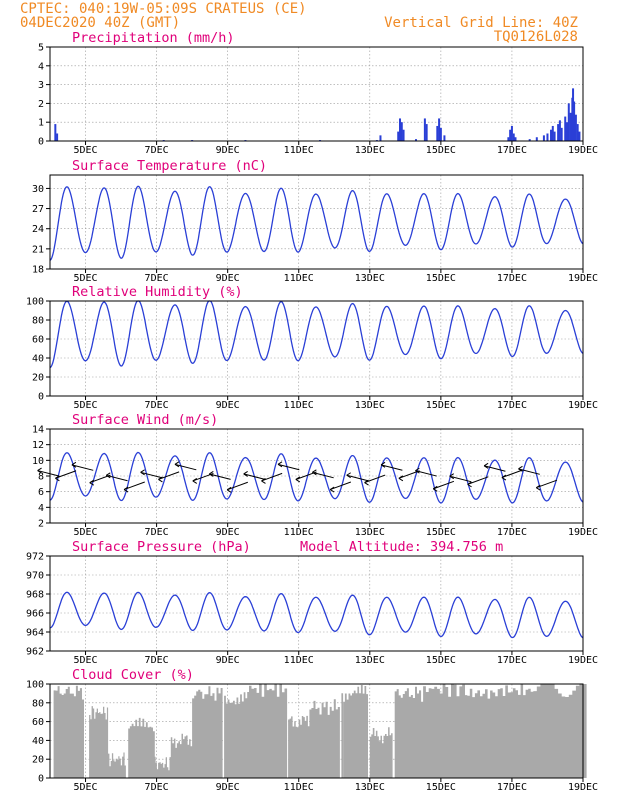 Image resolution: width=618 pixels, height=800 pixels. I want to click on pres-ytick-label: 964, so click(35, 633).